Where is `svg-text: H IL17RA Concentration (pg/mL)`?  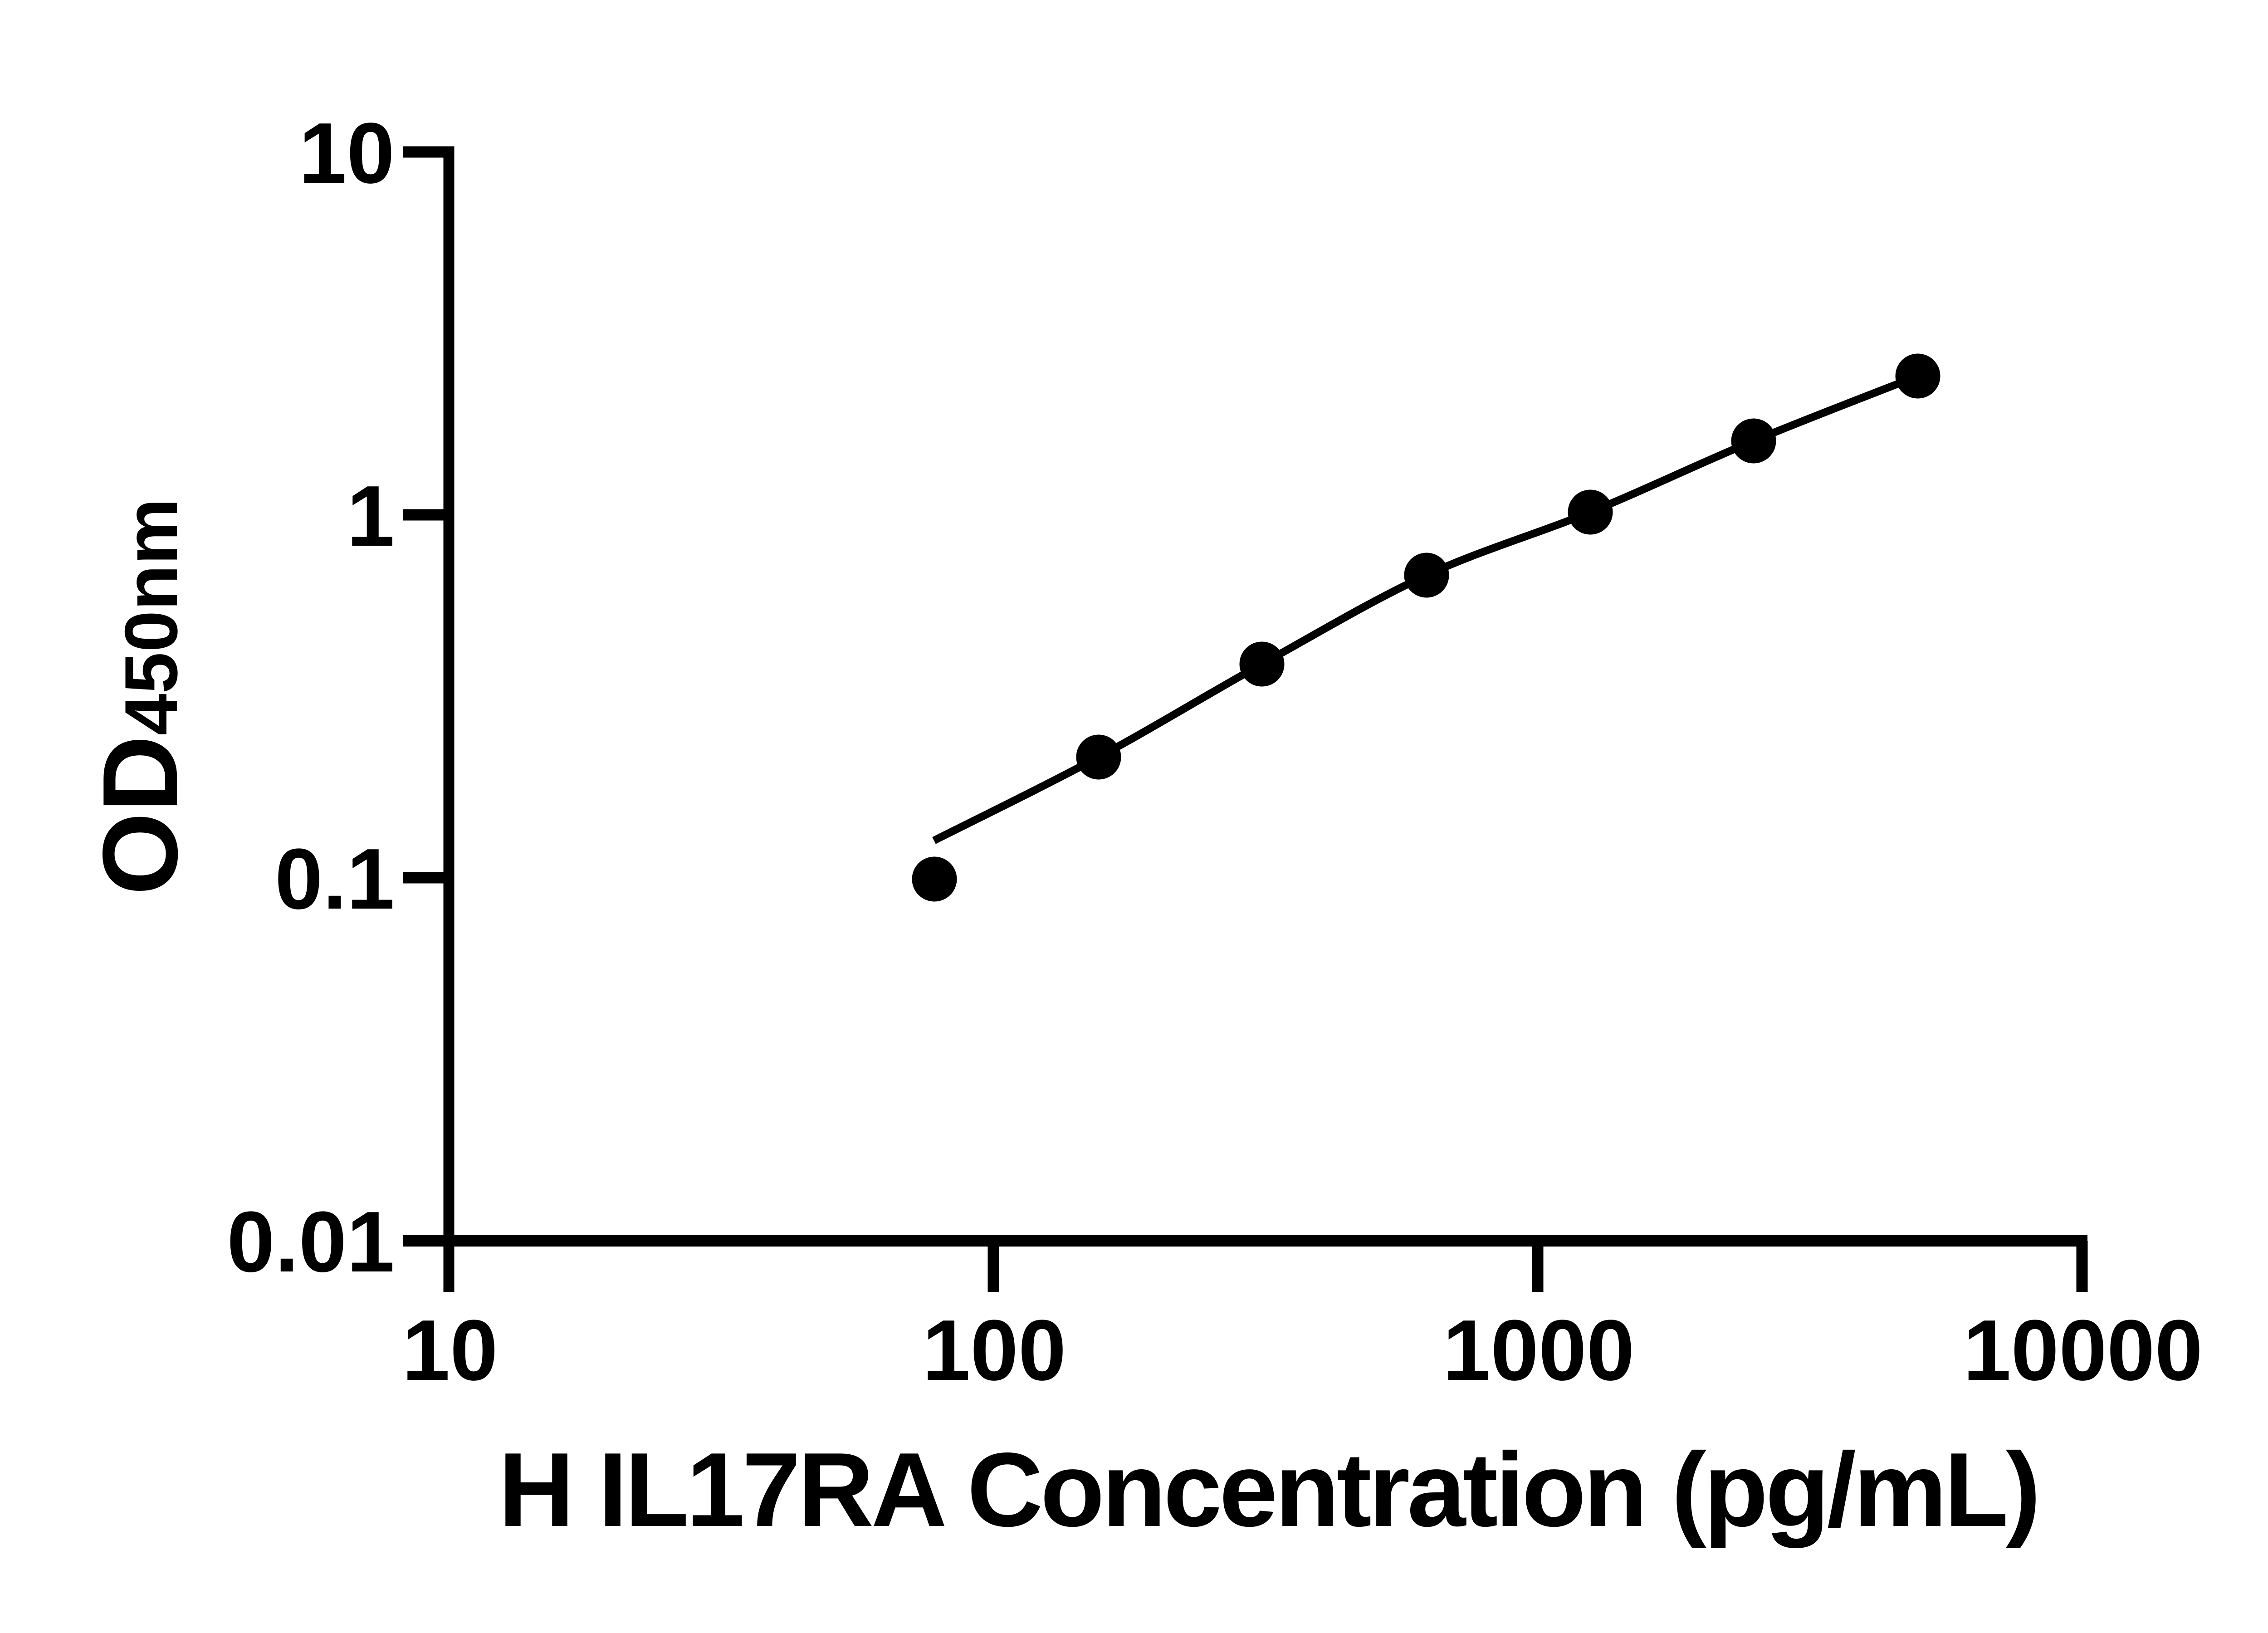 svg-text: H IL17RA Concentration (pg/mL) is located at coordinates (1269, 1490).